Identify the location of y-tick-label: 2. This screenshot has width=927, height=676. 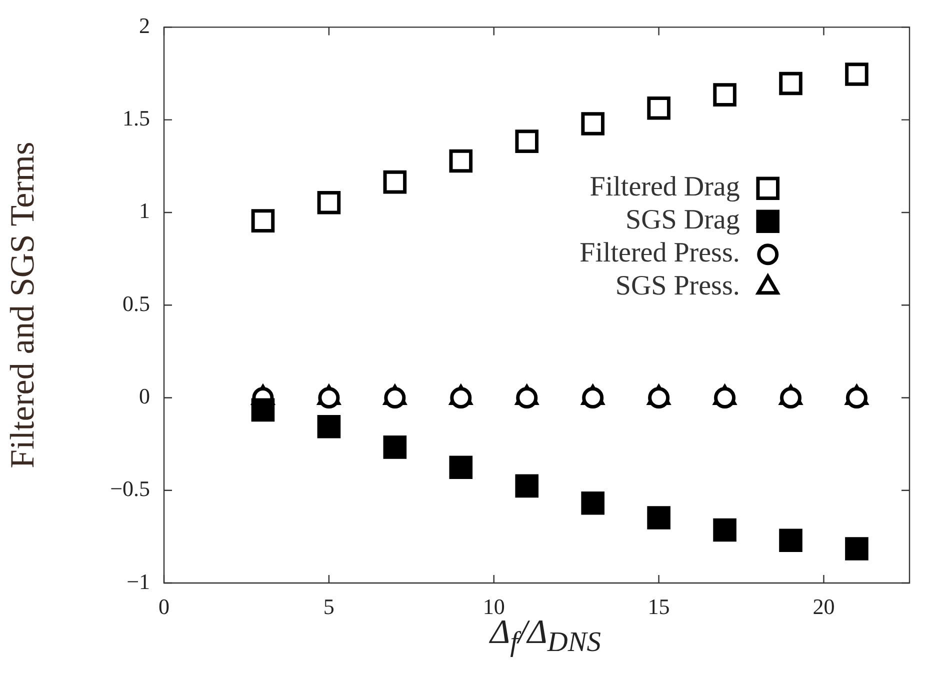
(144, 25).